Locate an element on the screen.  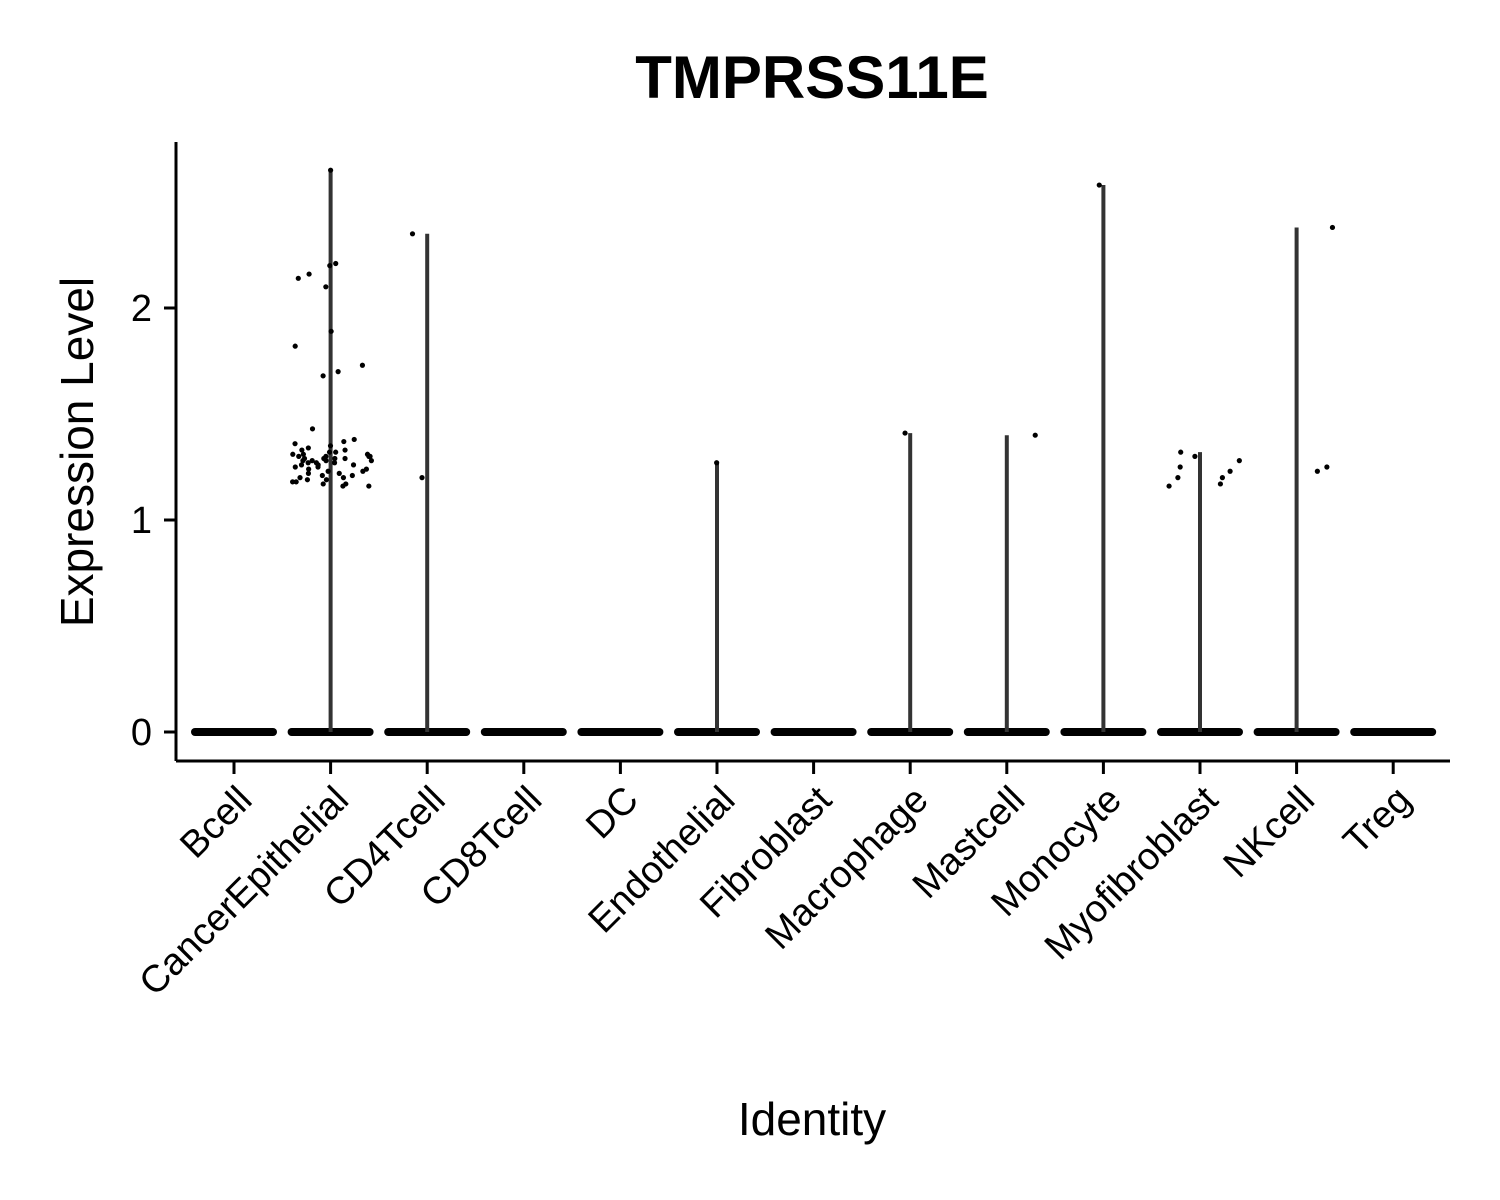
y-axis-title: Expression Level is located at coordinates (77, 452).